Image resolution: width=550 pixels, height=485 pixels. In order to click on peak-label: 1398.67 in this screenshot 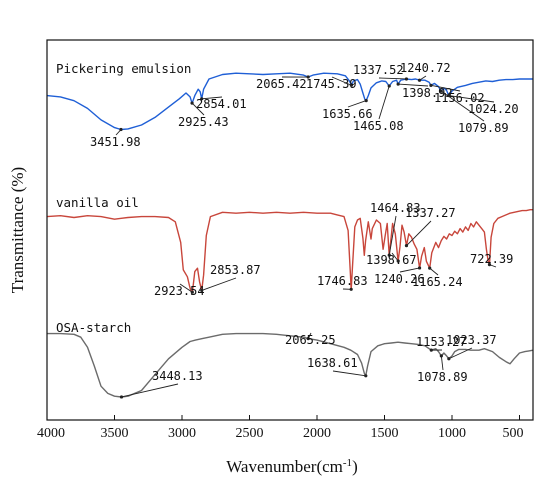, I will do `click(391, 260)`.